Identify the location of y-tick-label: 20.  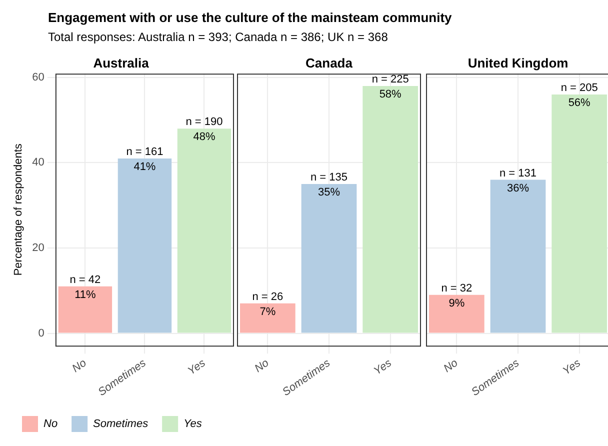
(38, 248).